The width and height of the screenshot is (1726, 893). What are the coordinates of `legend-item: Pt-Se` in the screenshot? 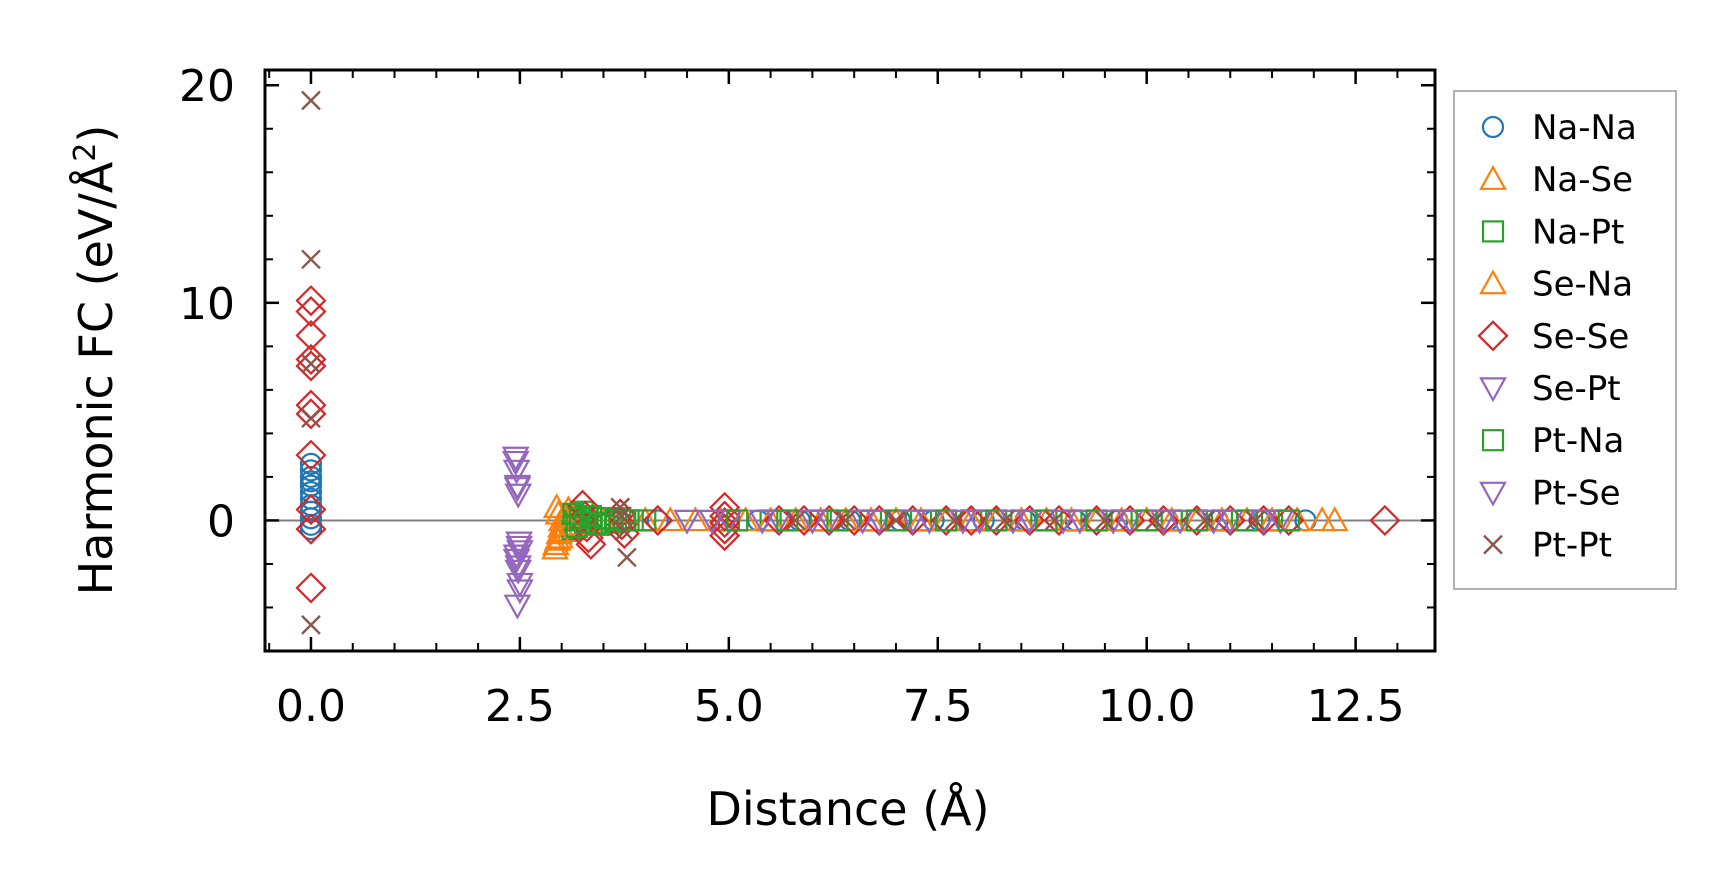 It's located at (1550, 493).